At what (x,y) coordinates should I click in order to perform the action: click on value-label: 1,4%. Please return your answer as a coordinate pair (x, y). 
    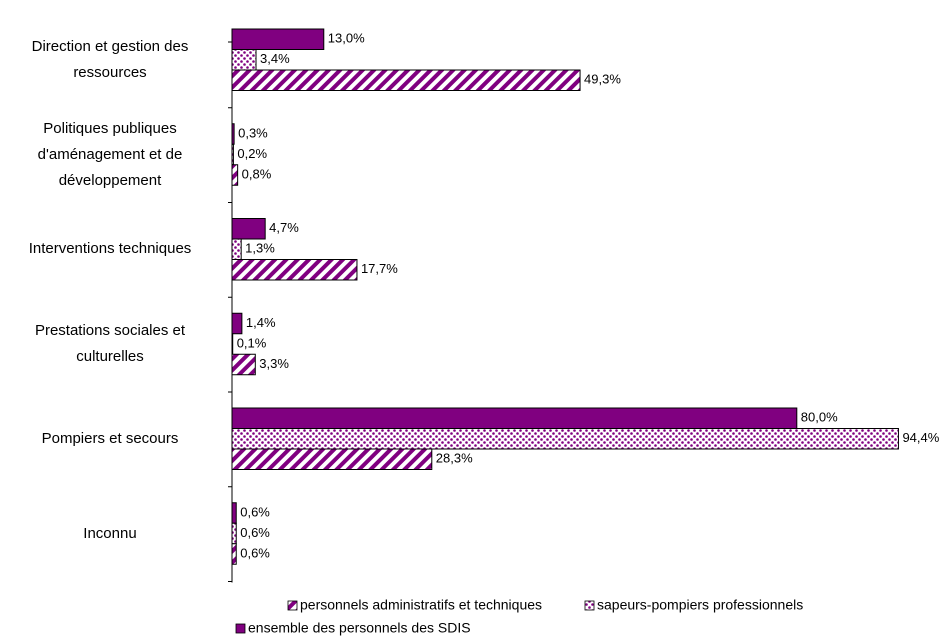
    Looking at the image, I should click on (261, 322).